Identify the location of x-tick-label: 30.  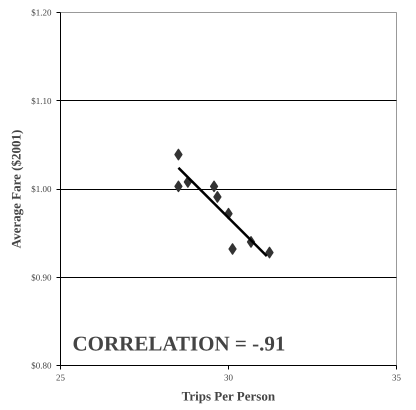
(229, 377).